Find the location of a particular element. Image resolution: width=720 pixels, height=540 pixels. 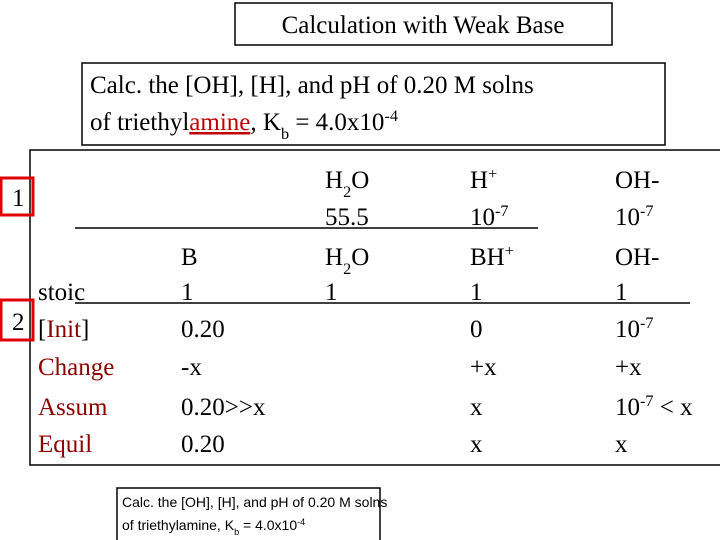

step-number: 1 is located at coordinates (18, 198).